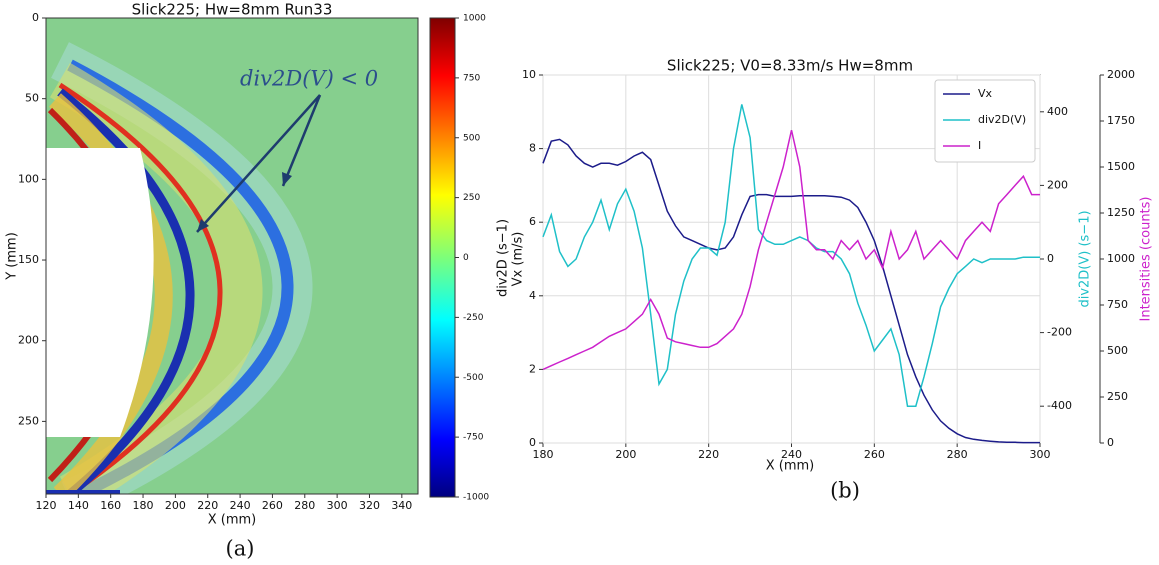 The image size is (1159, 565). What do you see at coordinates (471, 138) in the screenshot?
I see `colorbar-tick-label: 500` at bounding box center [471, 138].